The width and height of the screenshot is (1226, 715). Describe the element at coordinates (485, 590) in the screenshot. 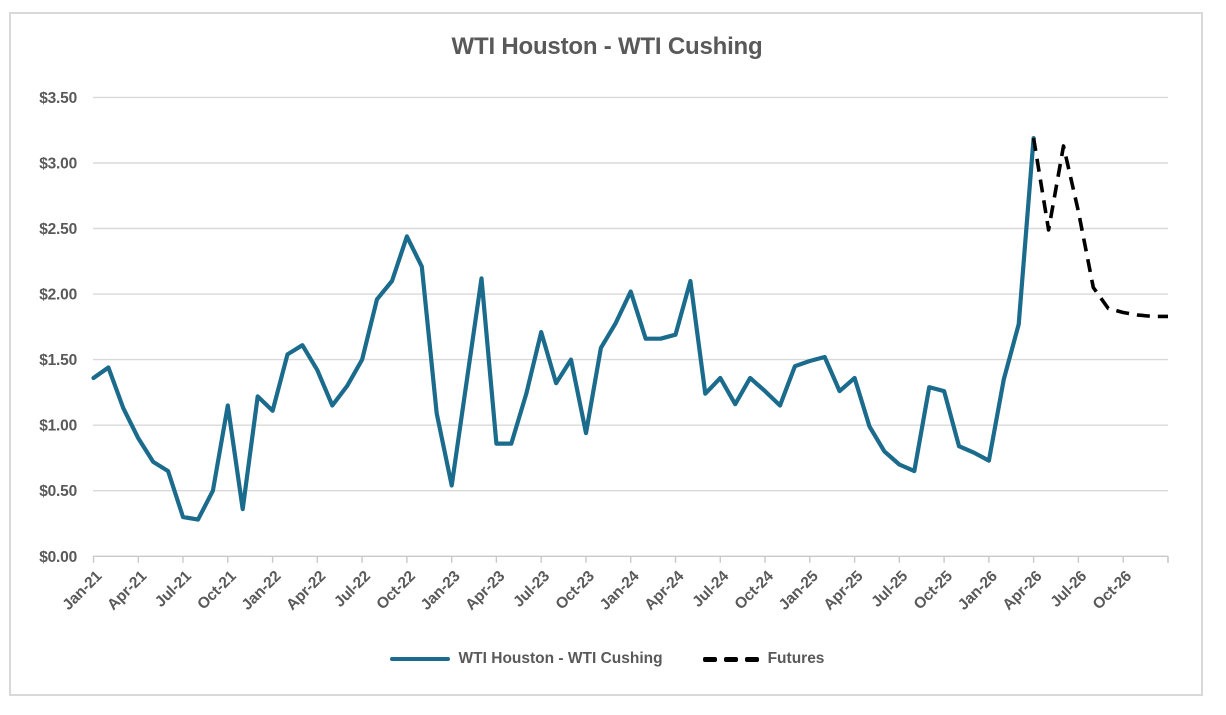

I see `svg-text: Apr-23` at that location.